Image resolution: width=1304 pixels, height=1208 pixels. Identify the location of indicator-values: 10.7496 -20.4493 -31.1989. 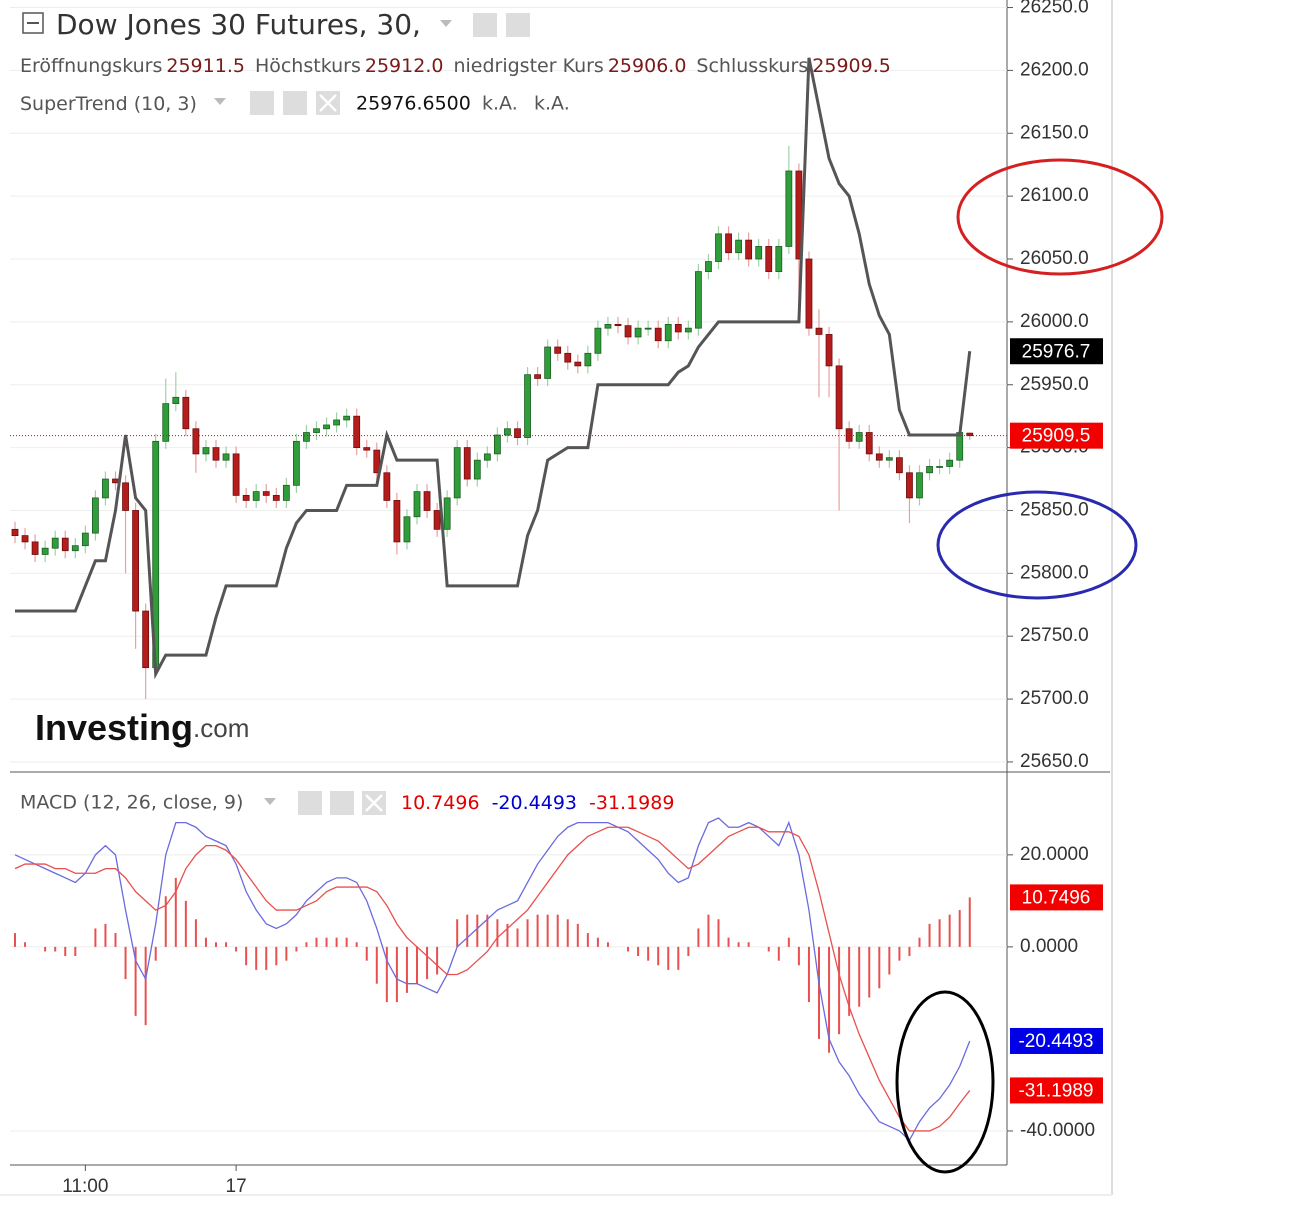
(537, 803).